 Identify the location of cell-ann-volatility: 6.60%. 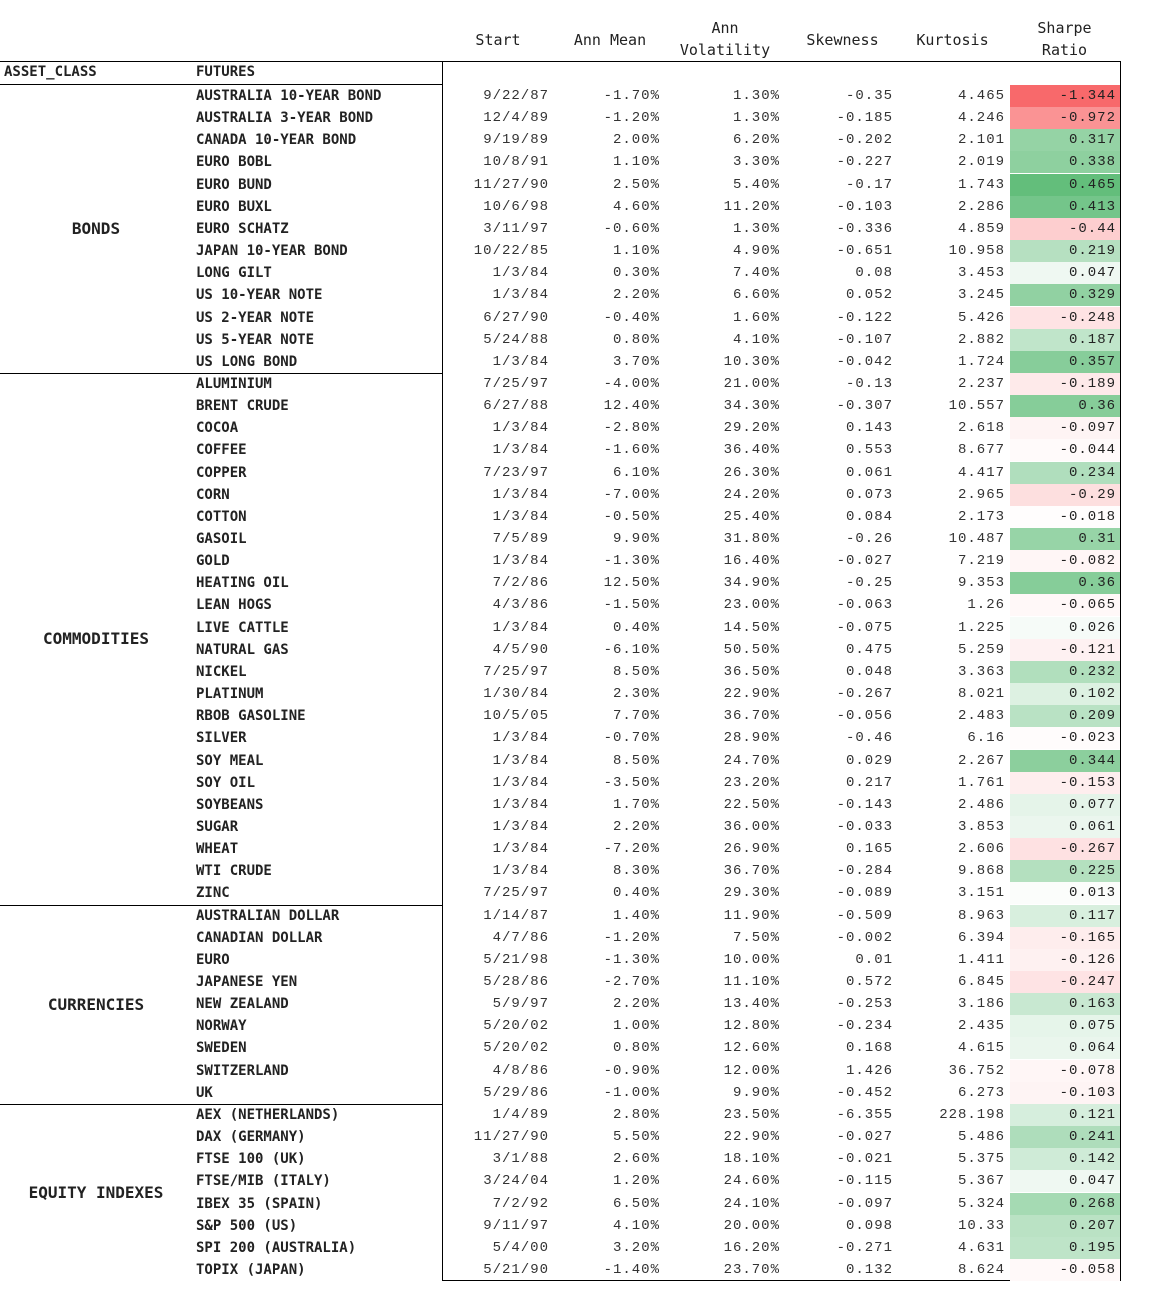
(756, 295).